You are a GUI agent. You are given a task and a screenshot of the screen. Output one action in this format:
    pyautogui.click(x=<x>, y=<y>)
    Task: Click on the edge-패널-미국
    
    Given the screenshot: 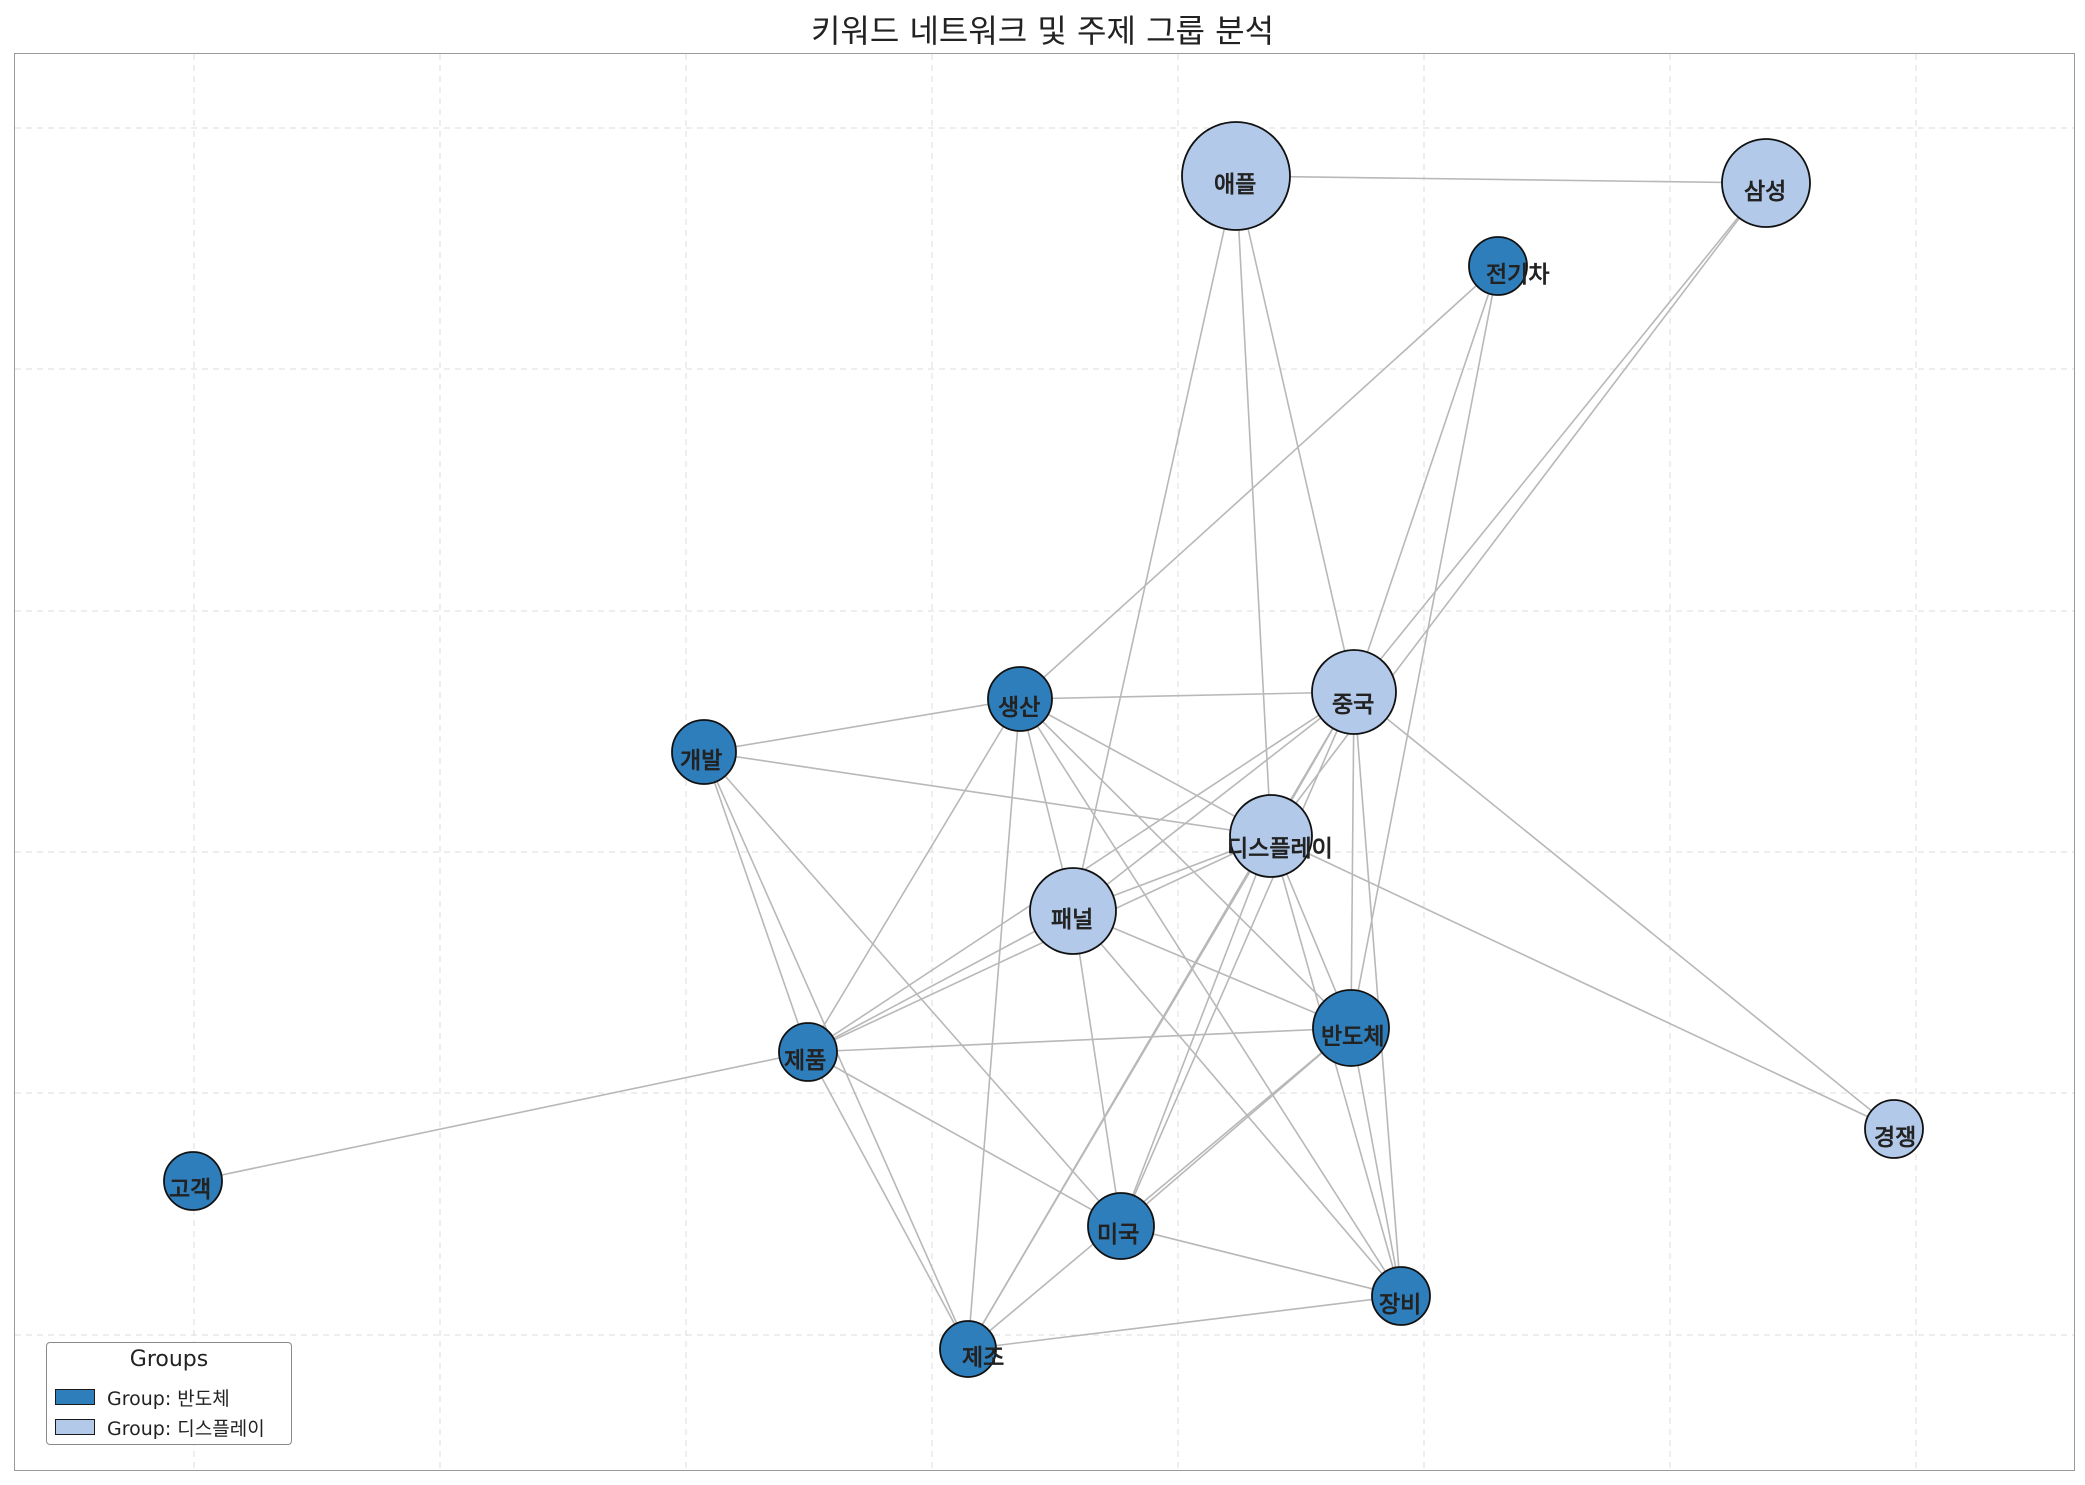 What is the action you would take?
    pyautogui.click(x=1097, y=1068)
    